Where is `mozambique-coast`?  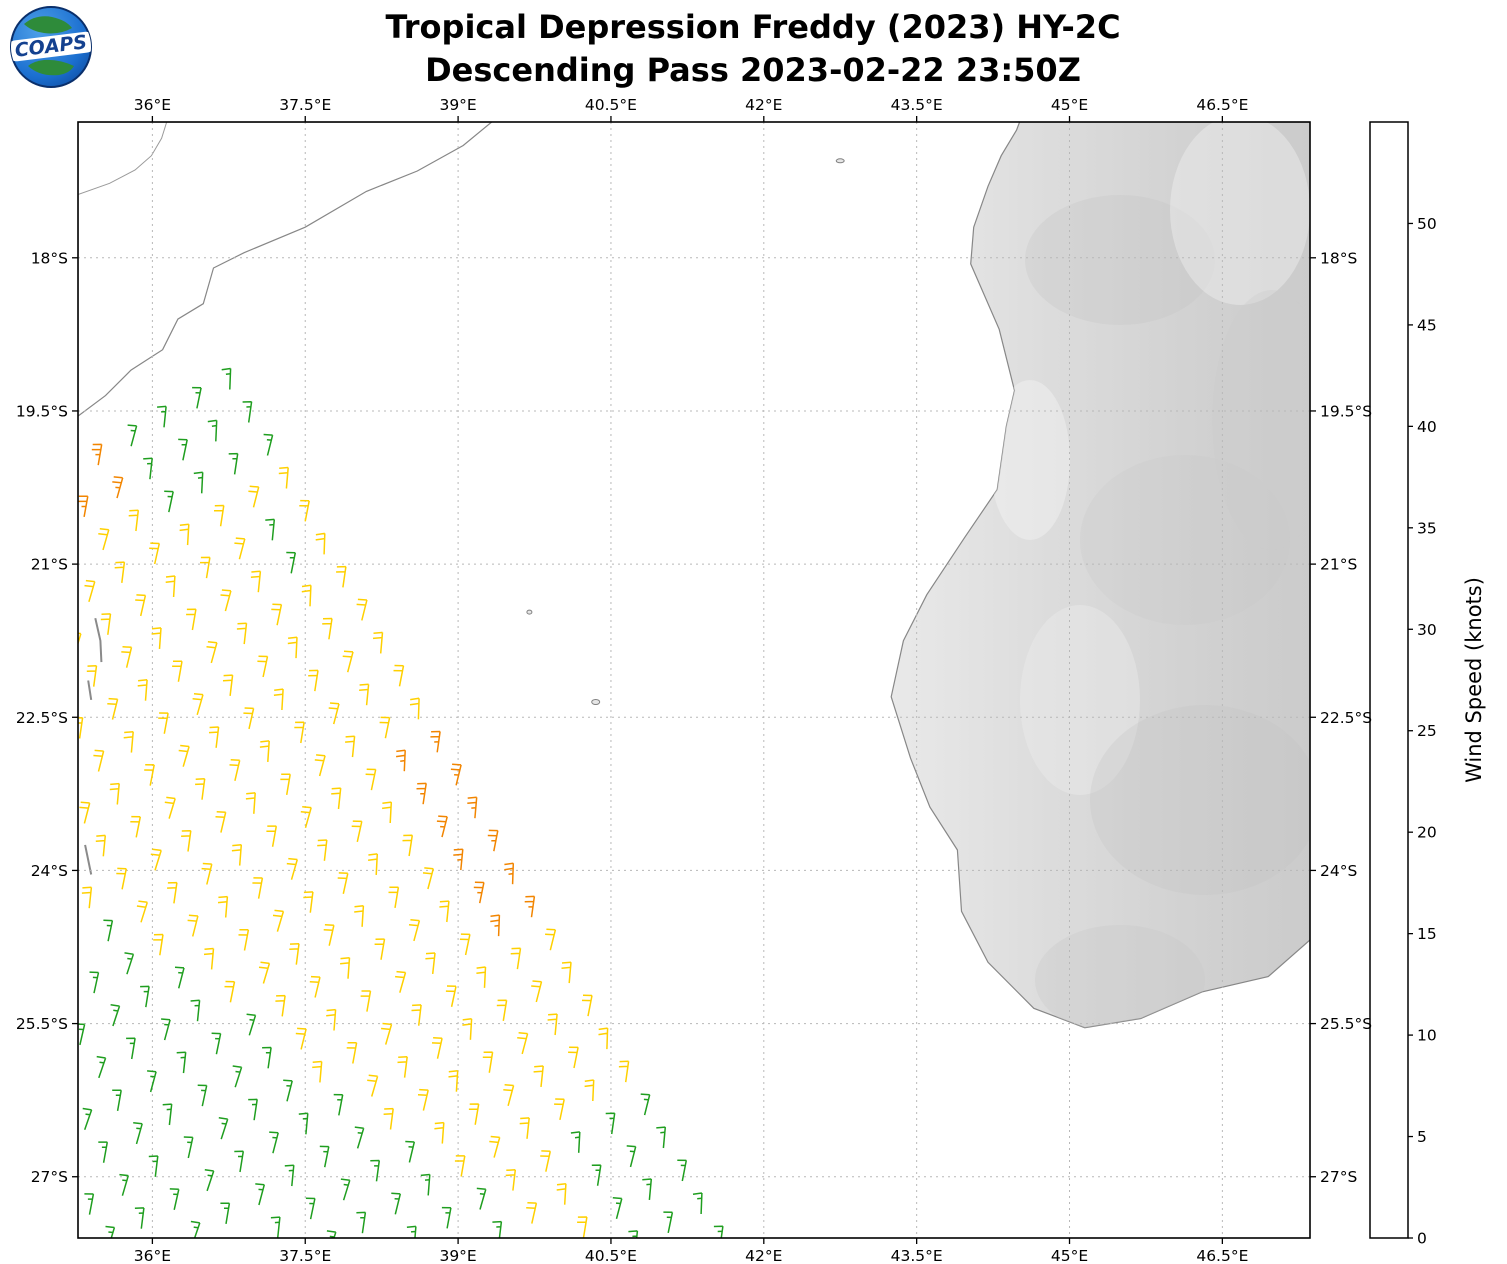
mozambique-coast is located at coordinates (285, 269).